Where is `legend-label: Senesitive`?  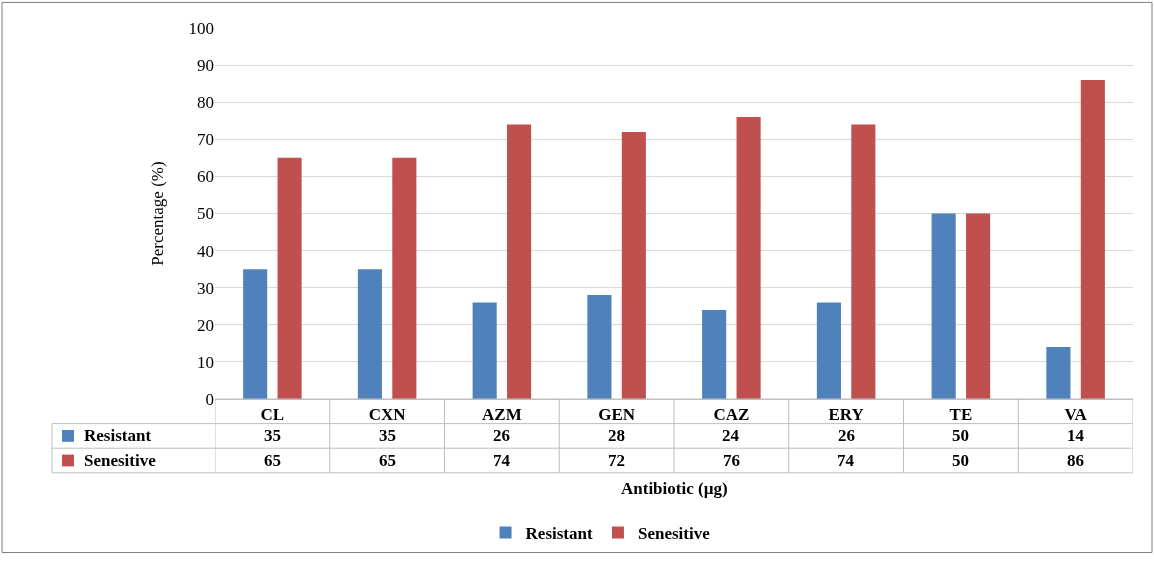
legend-label: Senesitive is located at coordinates (674, 534).